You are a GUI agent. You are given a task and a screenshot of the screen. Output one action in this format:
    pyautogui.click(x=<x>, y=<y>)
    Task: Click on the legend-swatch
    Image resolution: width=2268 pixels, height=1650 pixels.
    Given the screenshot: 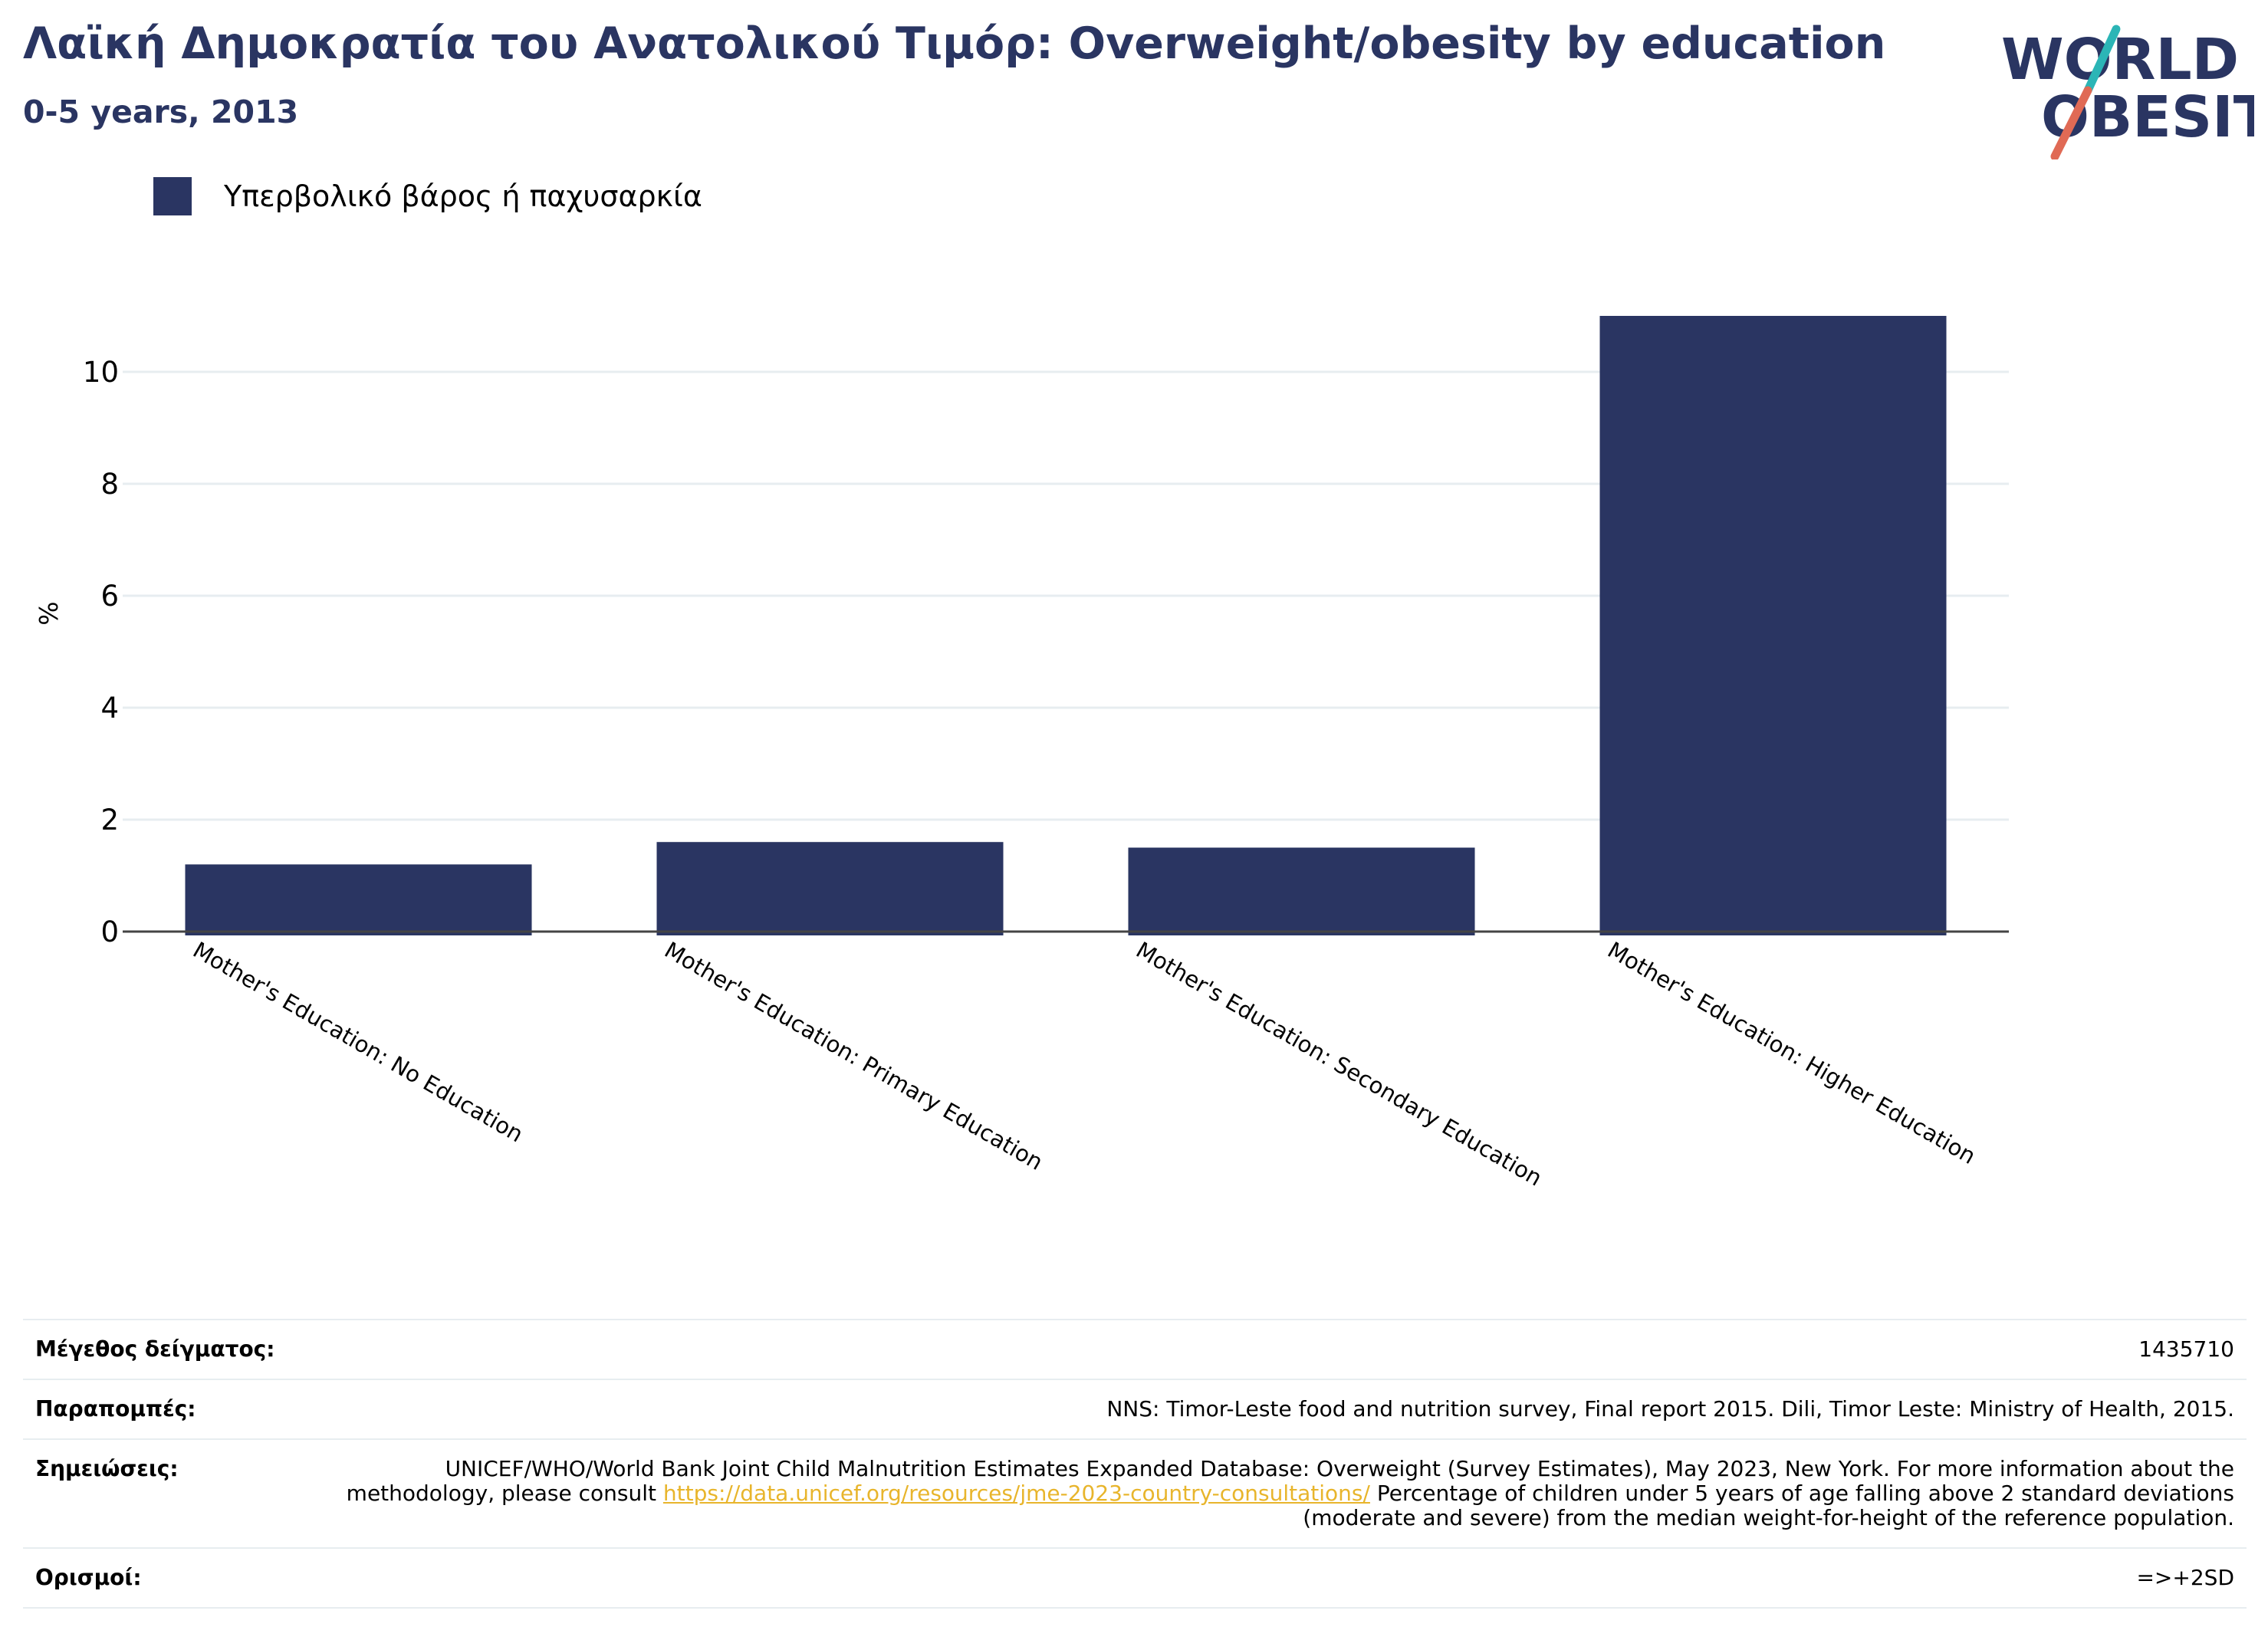 What is the action you would take?
    pyautogui.click(x=172, y=196)
    